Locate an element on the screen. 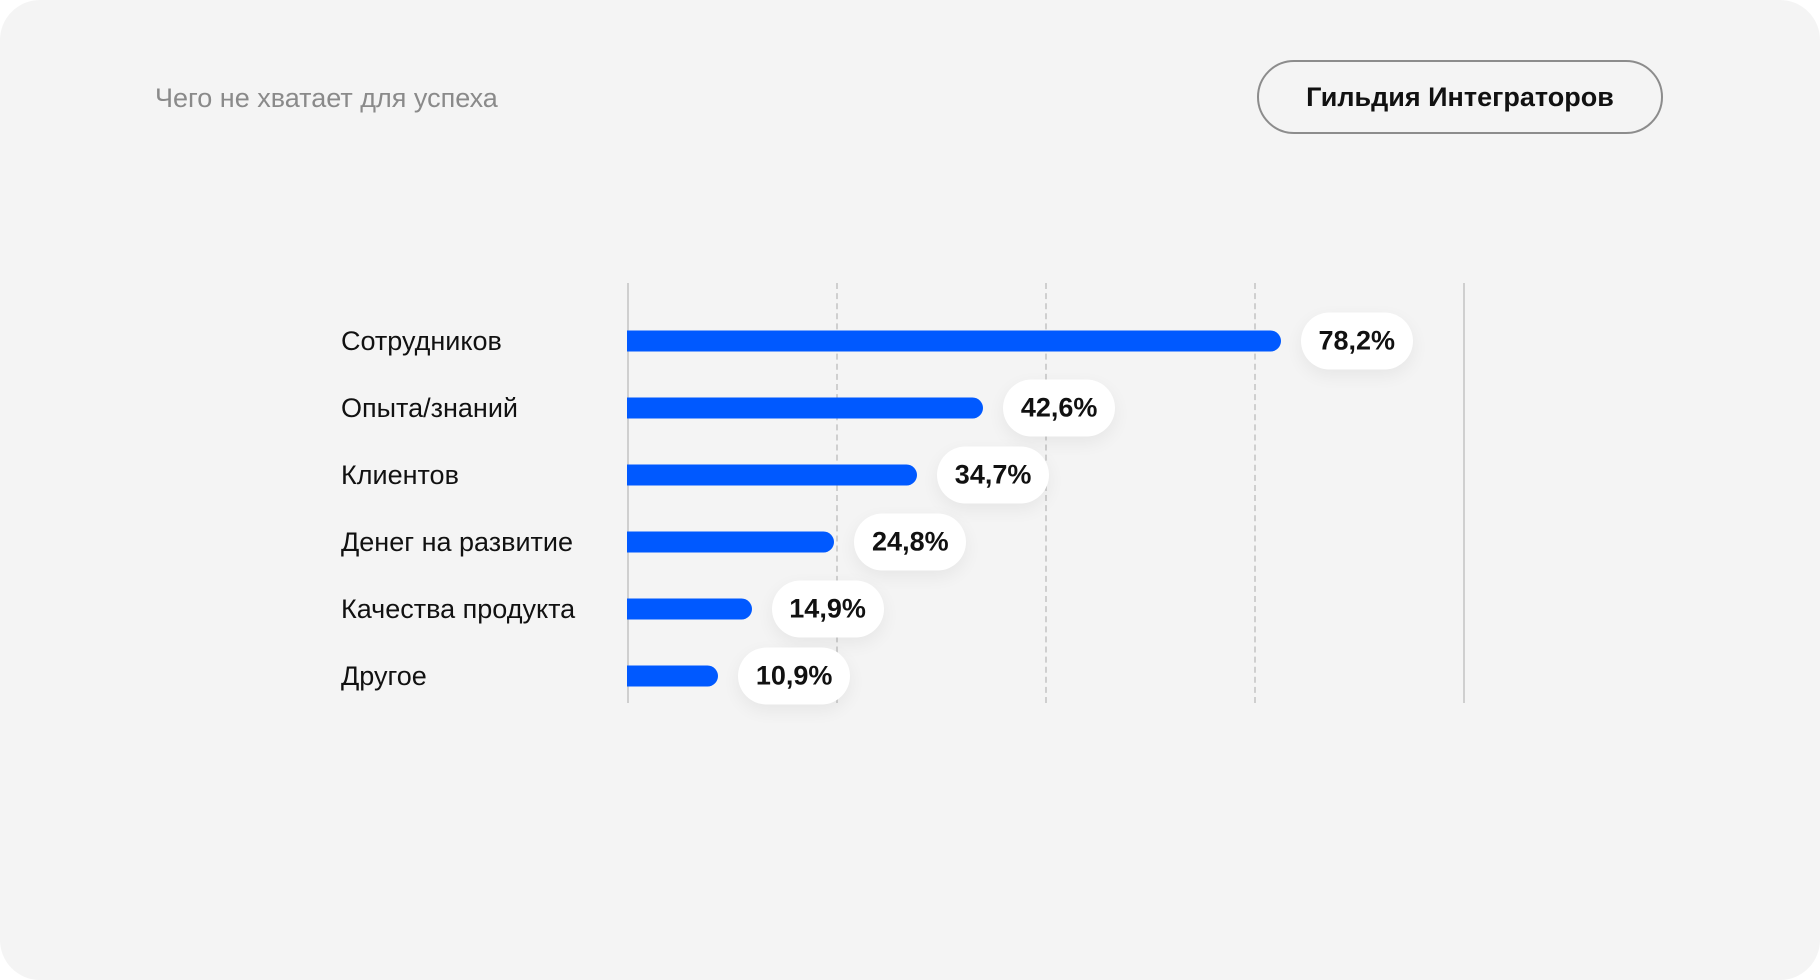 The image size is (1820, 980). value-badge: 10,9% is located at coordinates (794, 676).